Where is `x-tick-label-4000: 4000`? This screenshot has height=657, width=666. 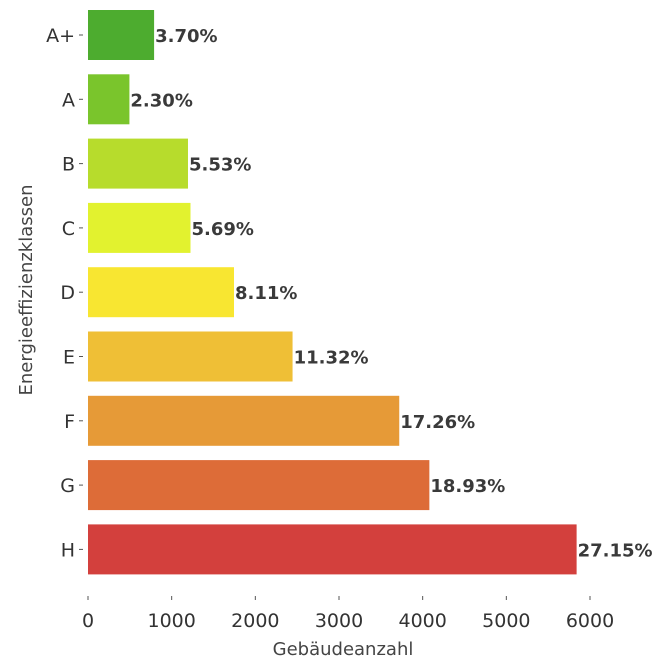
x-tick-label-4000: 4000 is located at coordinates (422, 621).